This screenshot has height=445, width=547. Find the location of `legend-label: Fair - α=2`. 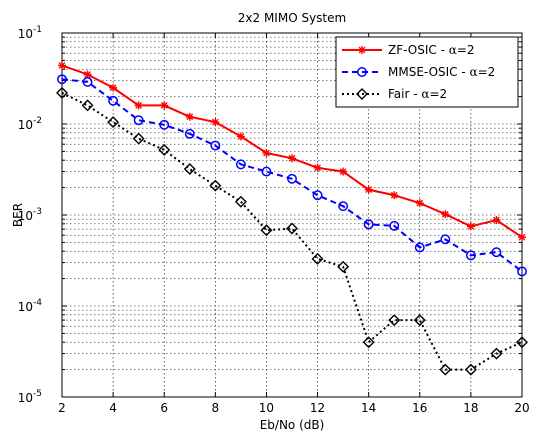

legend-label: Fair - α=2 is located at coordinates (417, 94).